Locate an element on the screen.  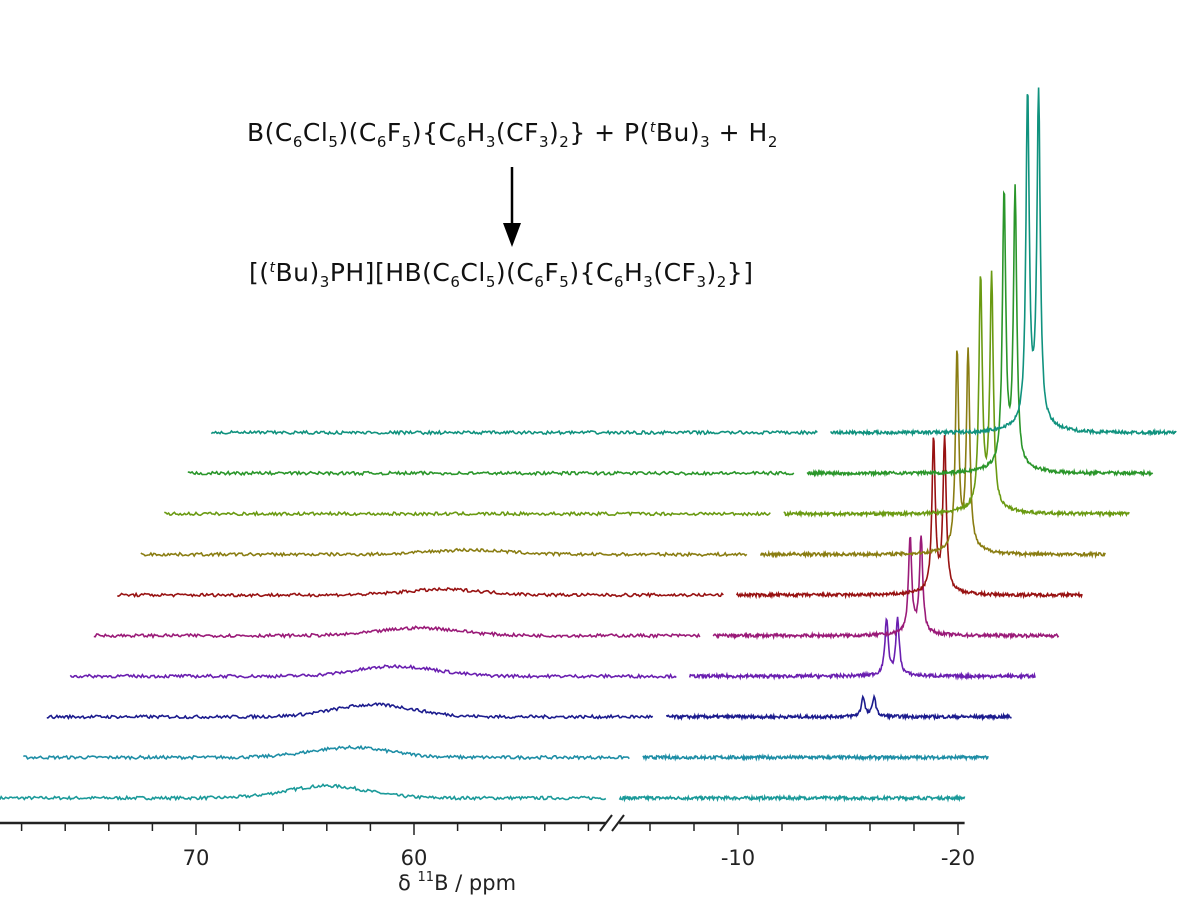
tick-label: -20 is located at coordinates (958, 858).